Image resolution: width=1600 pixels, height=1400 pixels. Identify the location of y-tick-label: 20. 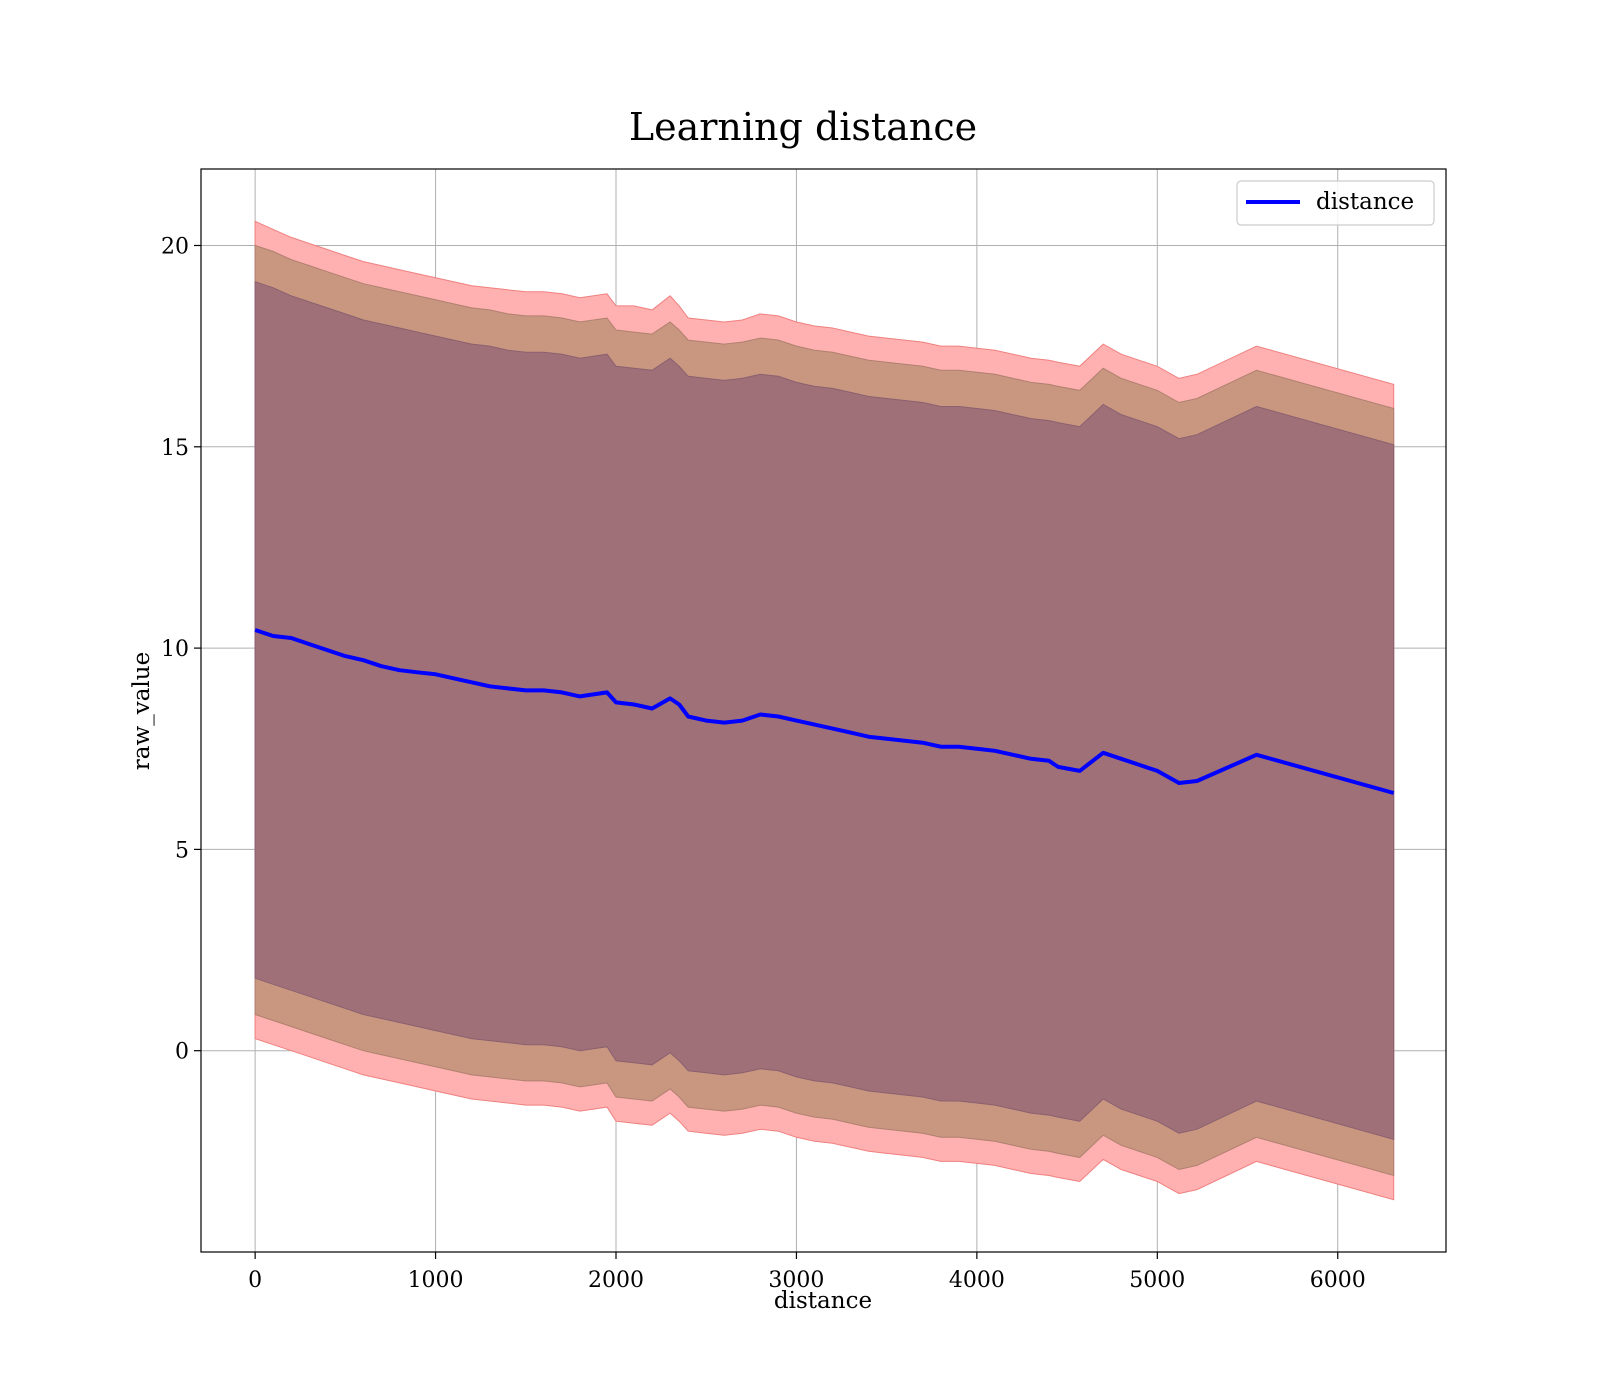
(175, 246).